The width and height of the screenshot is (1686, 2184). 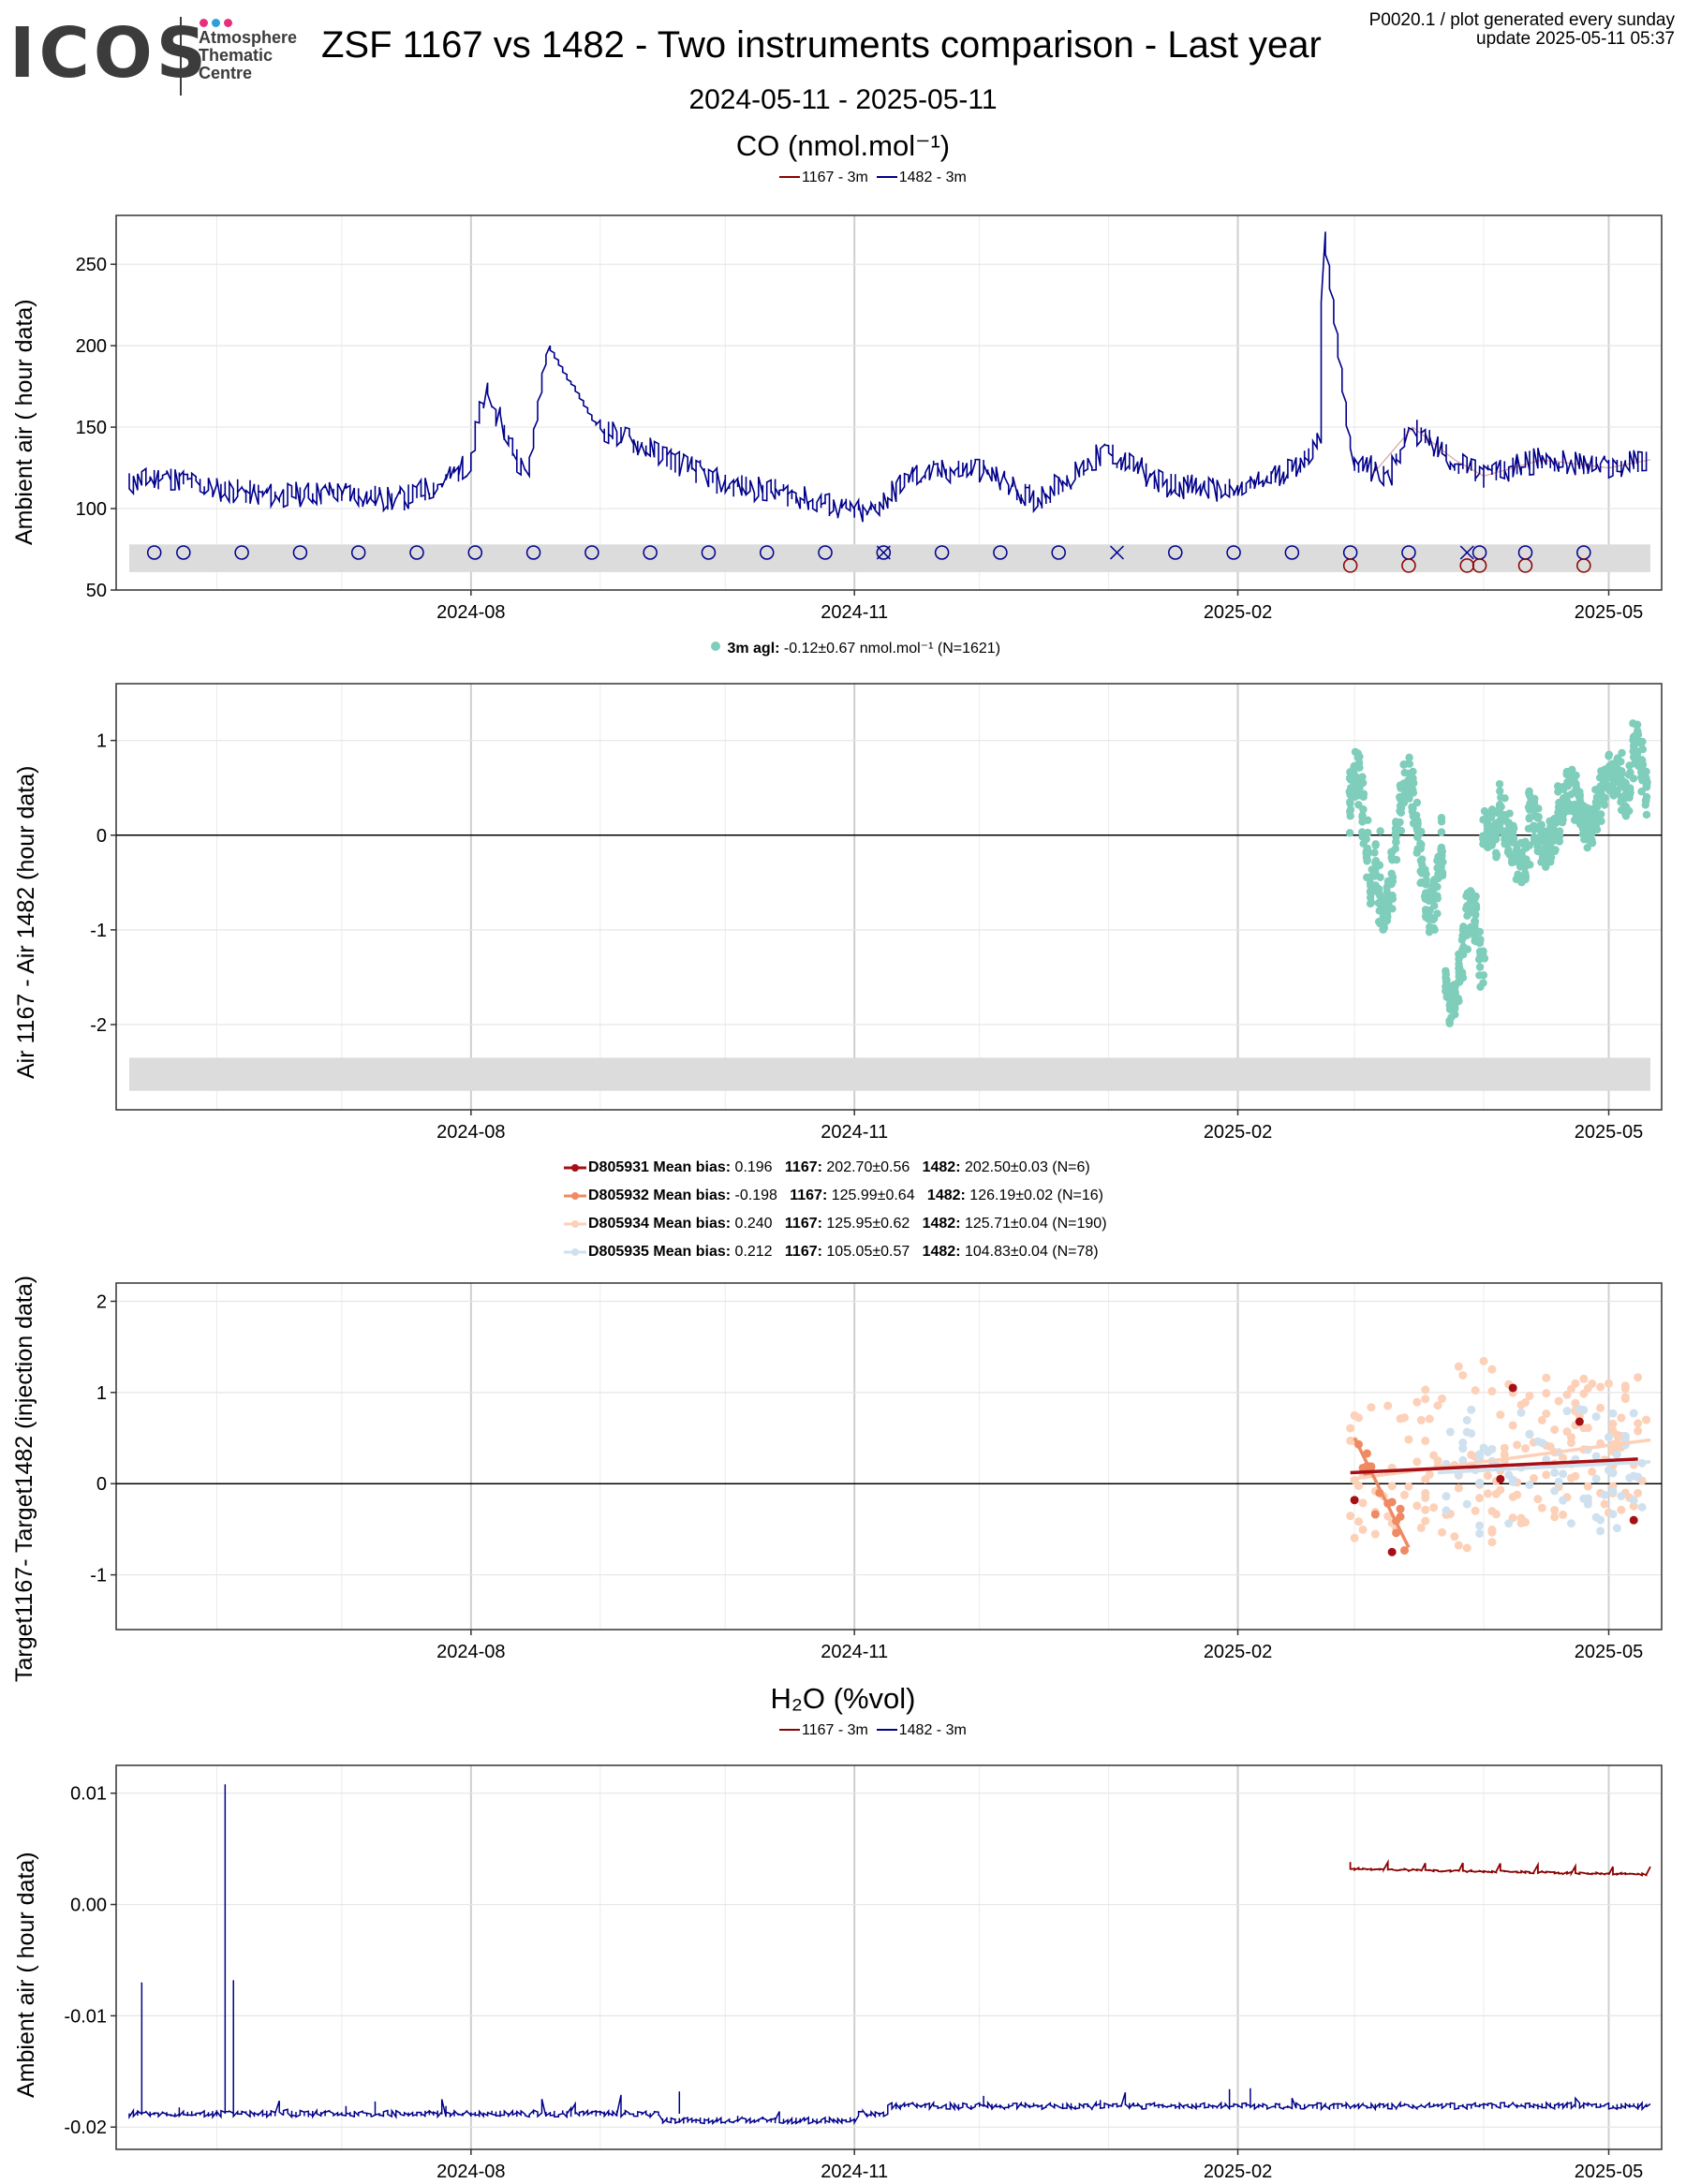 I want to click on series-1167-line, so click(x=1510, y=451).